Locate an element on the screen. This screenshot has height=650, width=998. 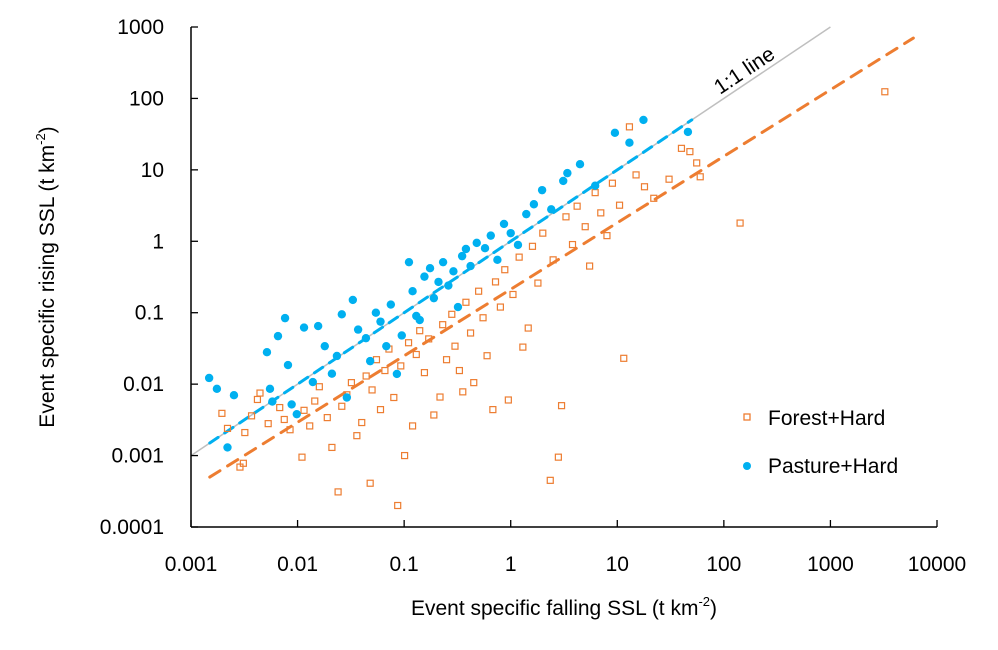
x-tick-label: 0.01 is located at coordinates (297, 564).